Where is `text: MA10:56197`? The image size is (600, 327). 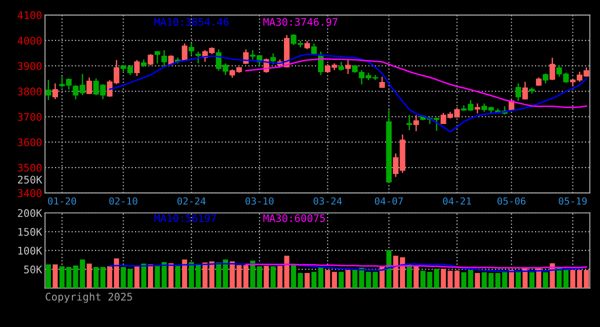
text: MA10:56197 is located at coordinates (185, 218).